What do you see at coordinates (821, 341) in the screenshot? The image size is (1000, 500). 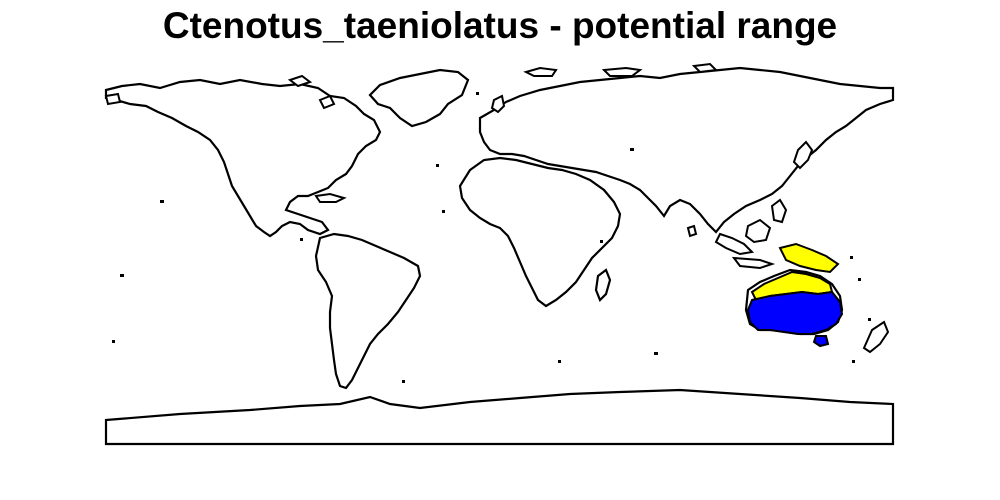 I see `tasmania-range` at bounding box center [821, 341].